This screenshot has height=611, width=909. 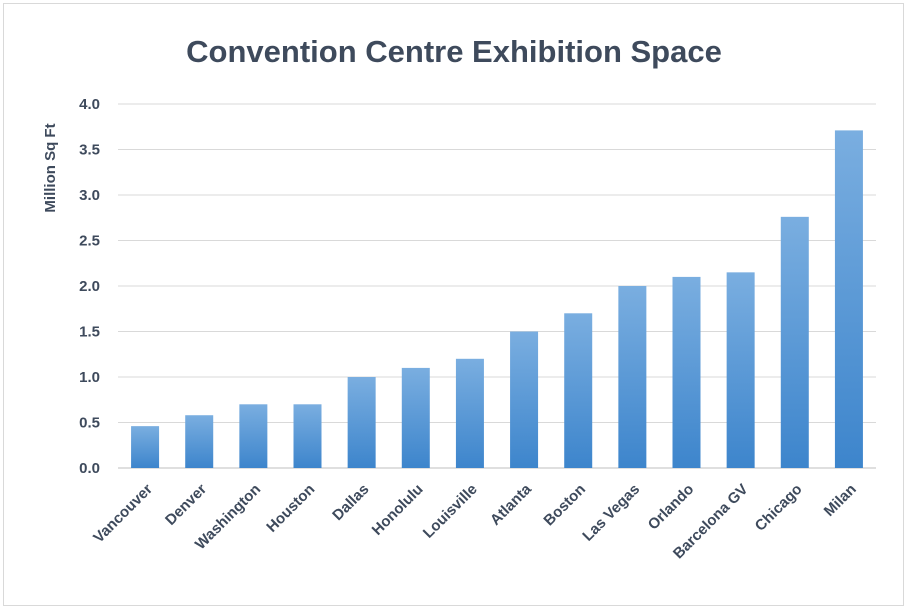 I want to click on bar-houston, so click(x=307, y=436).